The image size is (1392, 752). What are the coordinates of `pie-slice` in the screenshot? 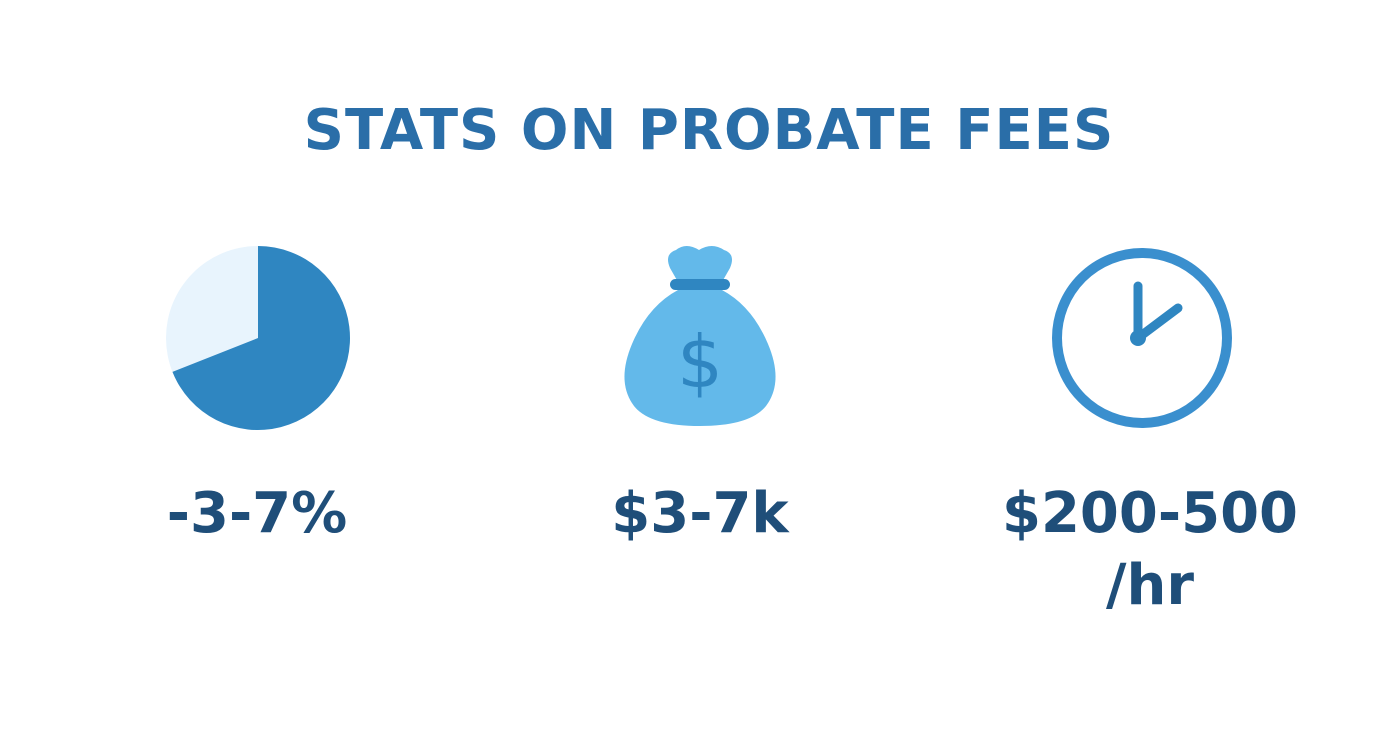 It's located at (261, 338).